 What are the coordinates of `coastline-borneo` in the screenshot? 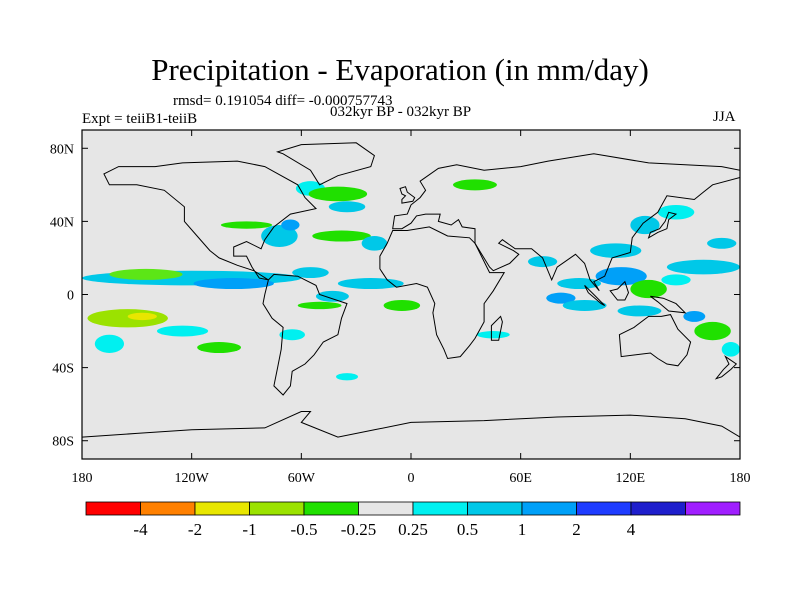 It's located at (619, 290).